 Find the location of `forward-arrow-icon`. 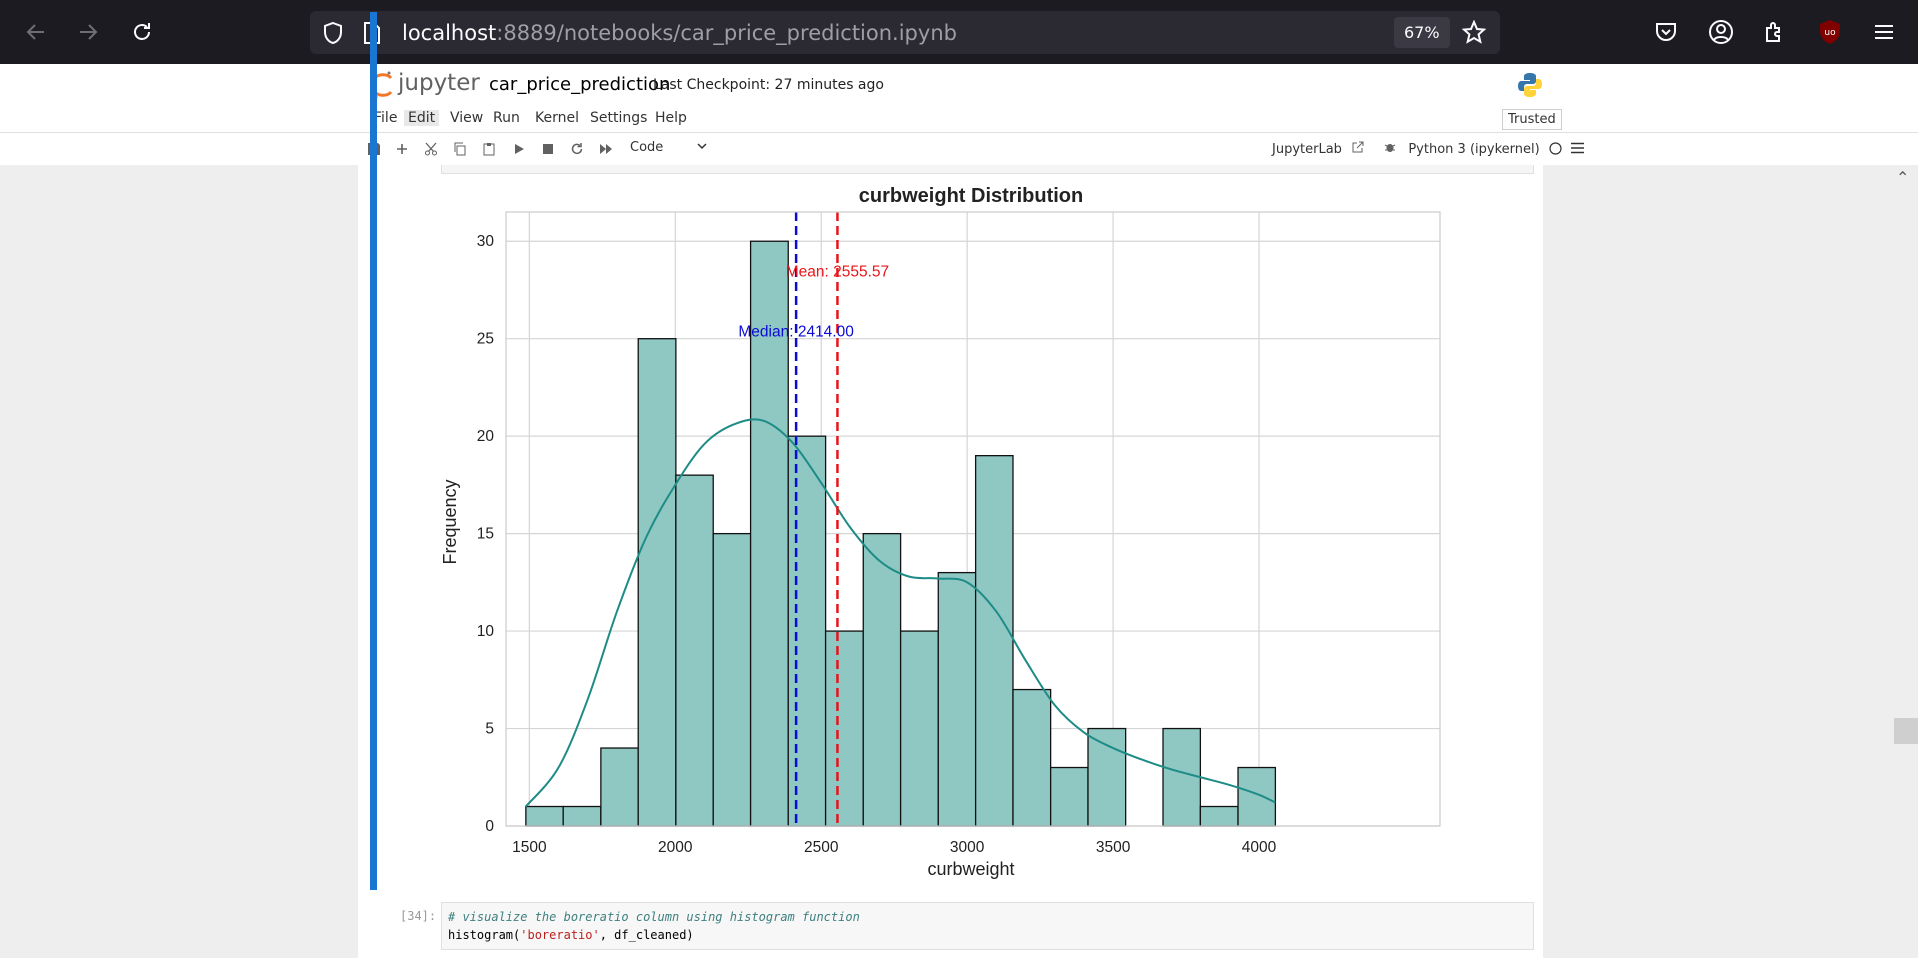

forward-arrow-icon is located at coordinates (88, 32).